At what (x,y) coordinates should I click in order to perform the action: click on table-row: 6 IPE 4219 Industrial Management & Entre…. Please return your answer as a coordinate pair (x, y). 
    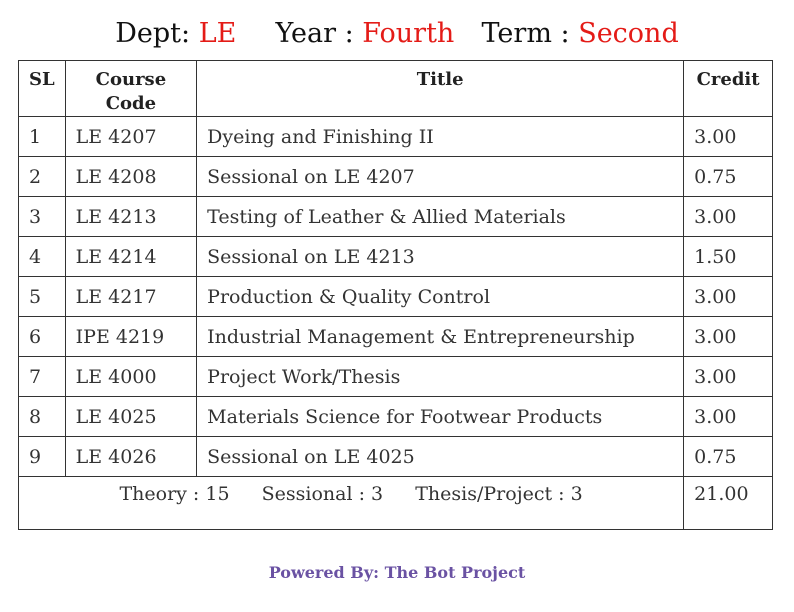
    Looking at the image, I should click on (395, 336).